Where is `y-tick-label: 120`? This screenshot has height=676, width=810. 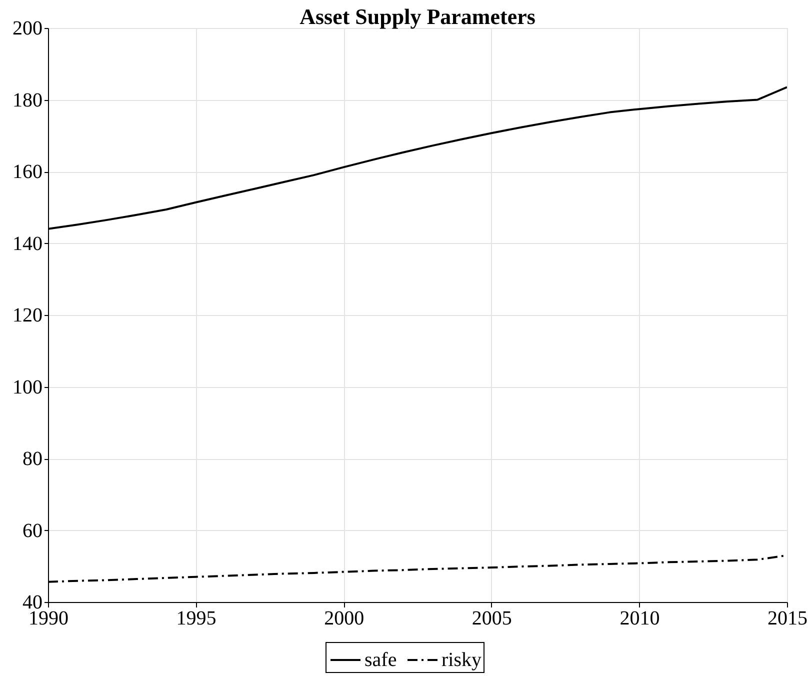
y-tick-label: 120 is located at coordinates (27, 315).